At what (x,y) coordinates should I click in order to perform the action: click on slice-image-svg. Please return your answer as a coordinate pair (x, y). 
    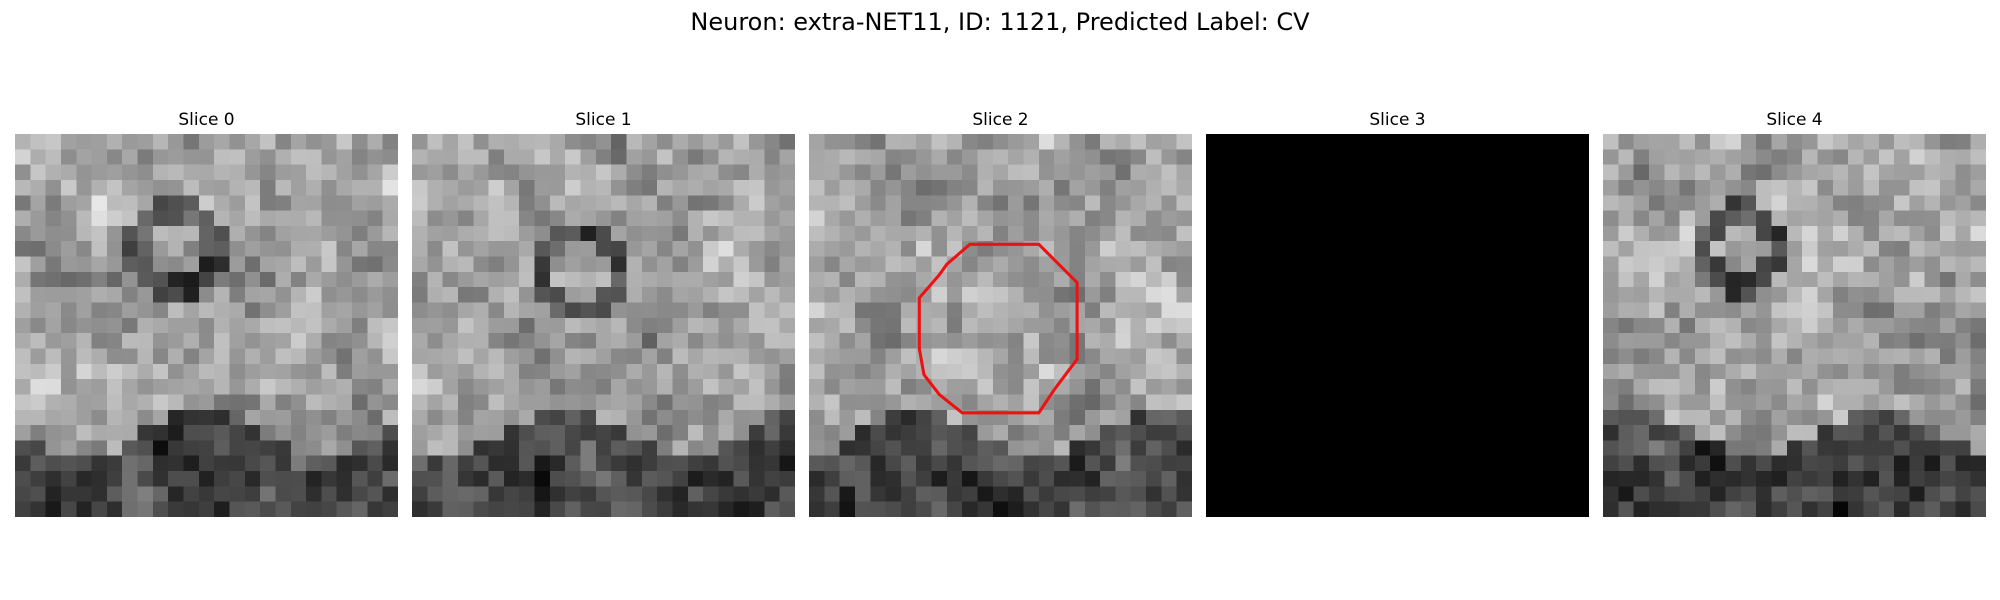
    Looking at the image, I should click on (1000, 325).